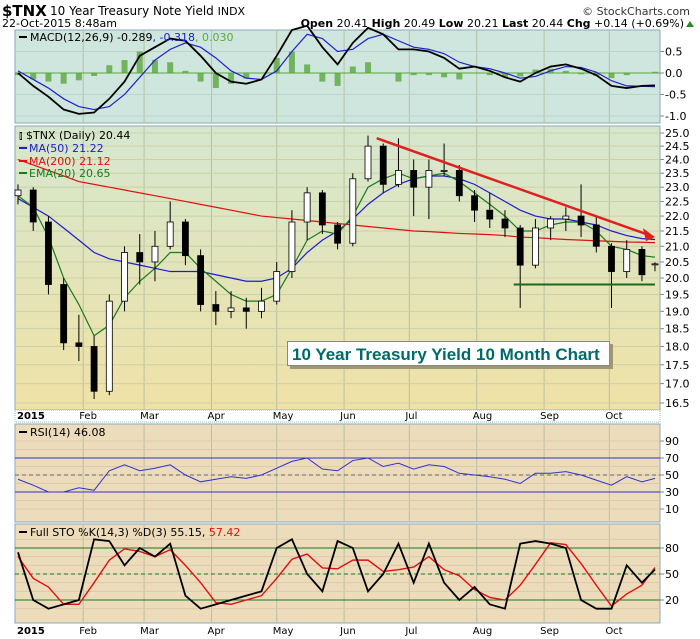 This screenshot has width=700, height=639. I want to click on chart-annotation: 10 Year Treasury Yield 10 Month Chart, so click(448, 353).